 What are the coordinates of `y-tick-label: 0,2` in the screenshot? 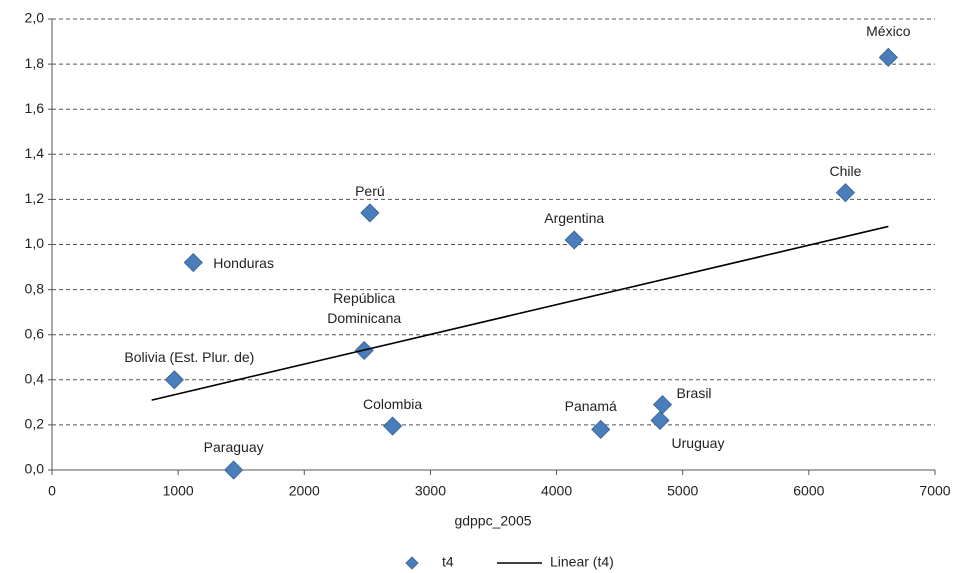 It's located at (35, 424).